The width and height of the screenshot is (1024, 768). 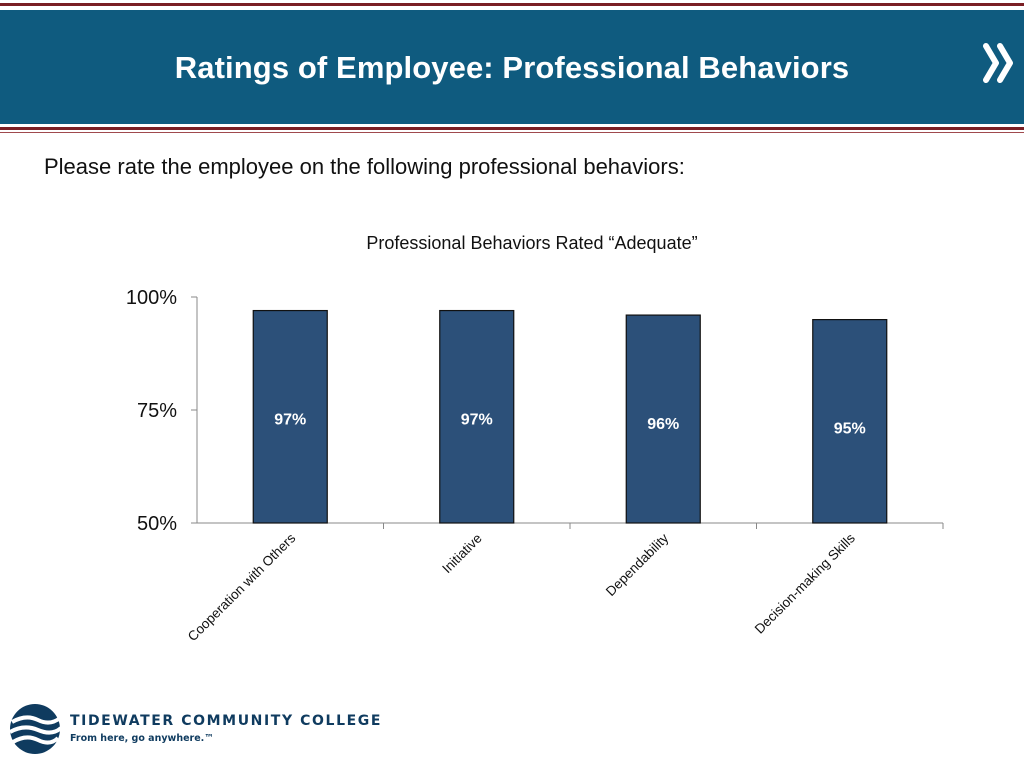 What do you see at coordinates (226, 721) in the screenshot?
I see `college-name: TIDEWATER COMMUNITY COLLEGE` at bounding box center [226, 721].